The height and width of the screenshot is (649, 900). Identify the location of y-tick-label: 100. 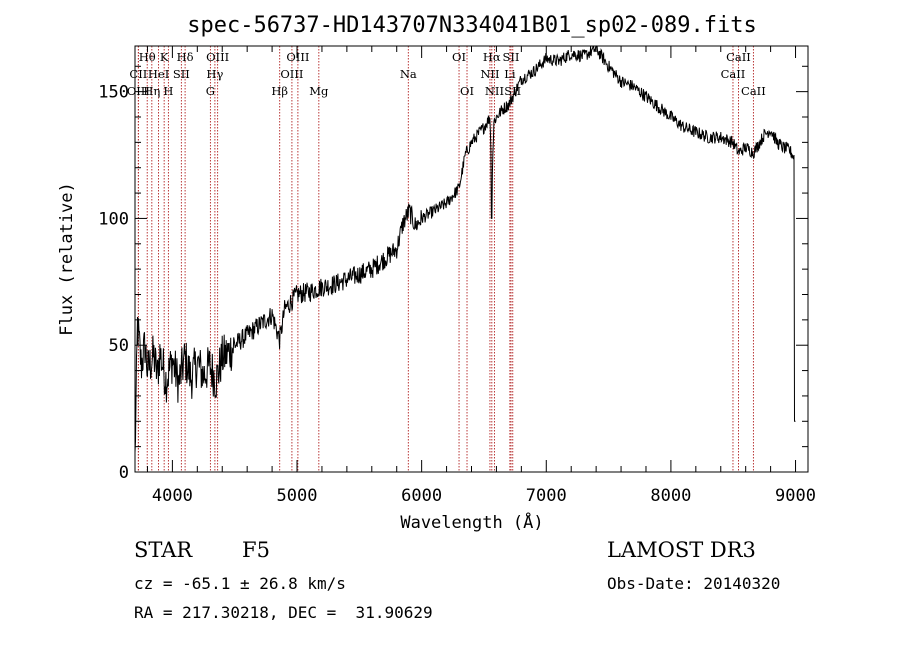
(113, 219).